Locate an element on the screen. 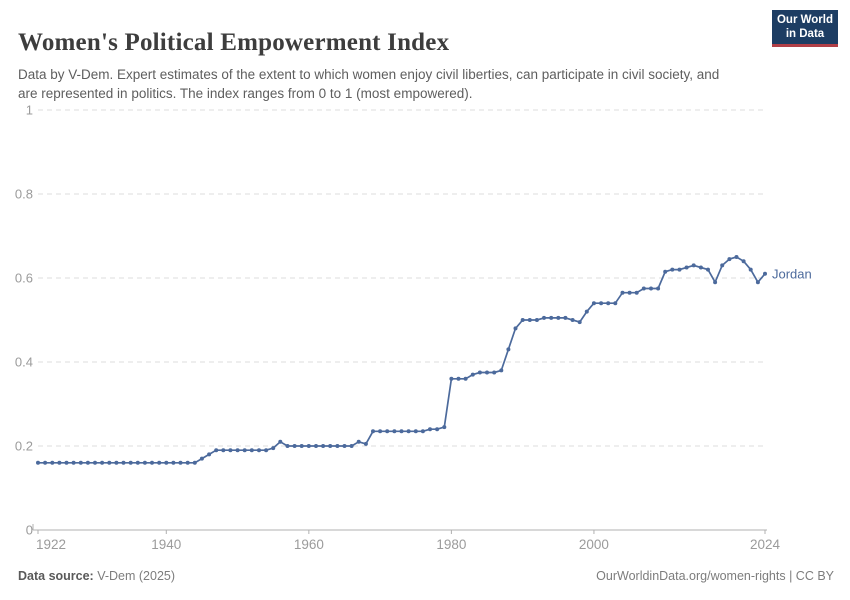  data-point-jordan-2008 is located at coordinates (651, 288).